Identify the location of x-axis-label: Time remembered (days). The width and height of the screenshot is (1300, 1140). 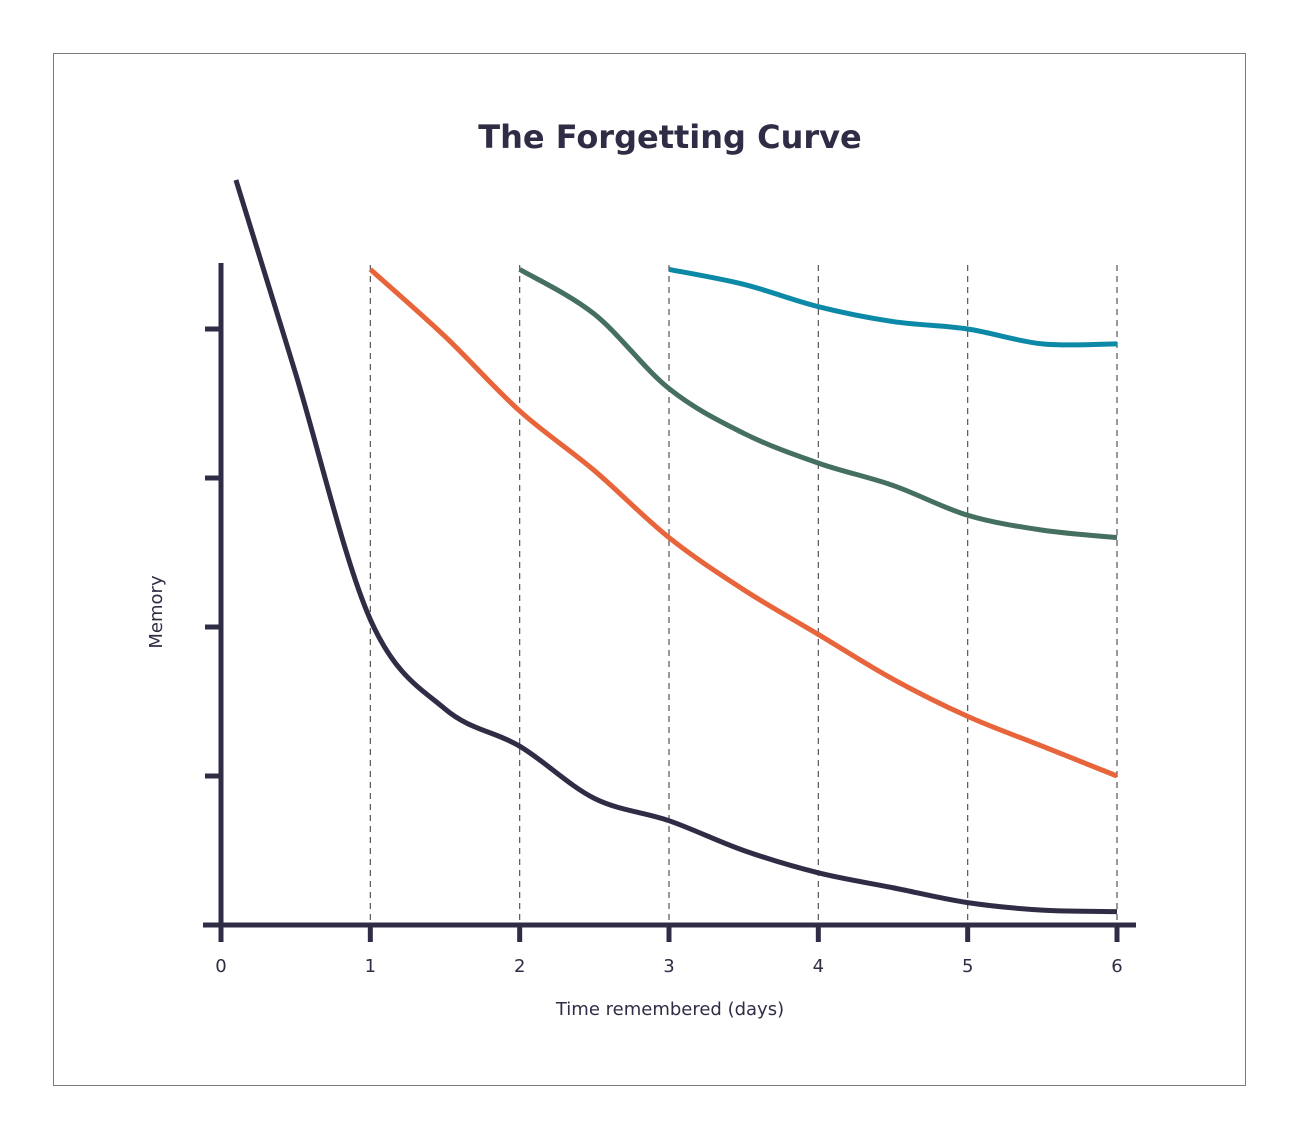
(669, 1009).